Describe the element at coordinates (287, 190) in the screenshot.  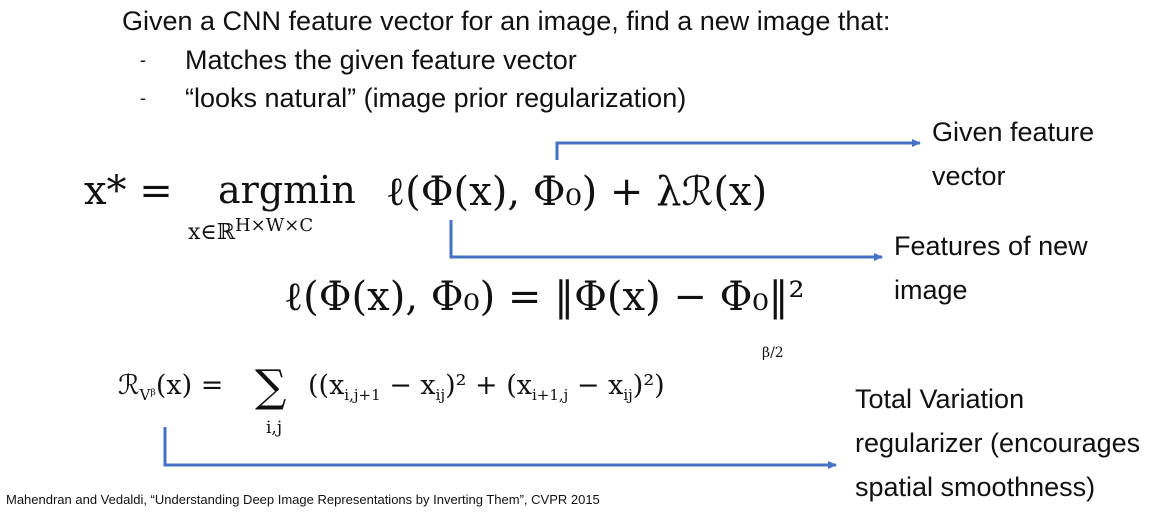
I see `equation-1-argmin: argmin` at that location.